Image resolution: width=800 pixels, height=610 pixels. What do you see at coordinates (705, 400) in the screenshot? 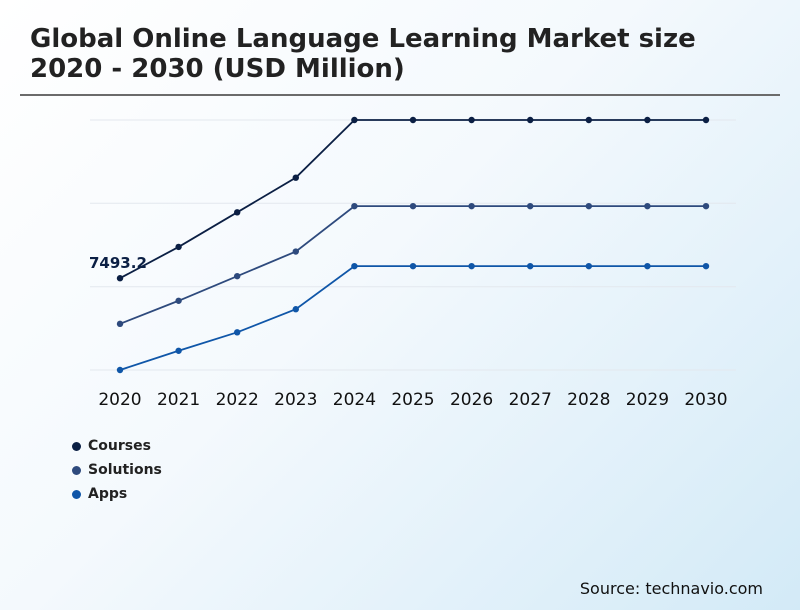
I see `x-tick-label: 2030` at bounding box center [705, 400].